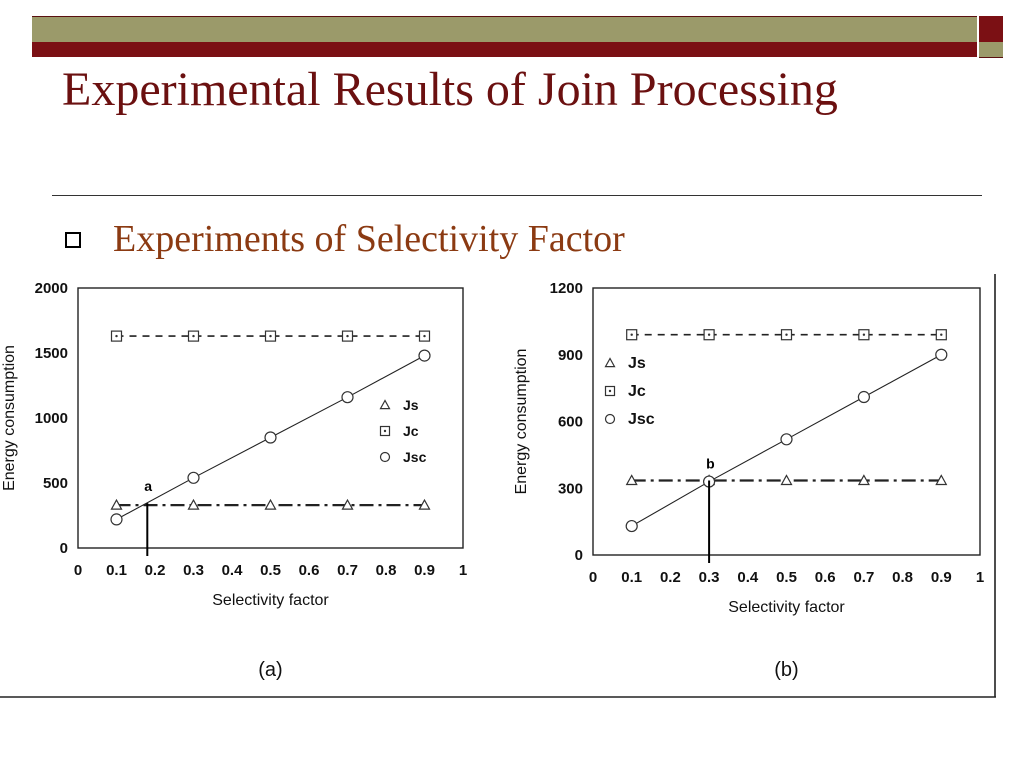 This screenshot has width=1024, height=768. I want to click on chart-a-xtick-label: 0.1, so click(116, 570).